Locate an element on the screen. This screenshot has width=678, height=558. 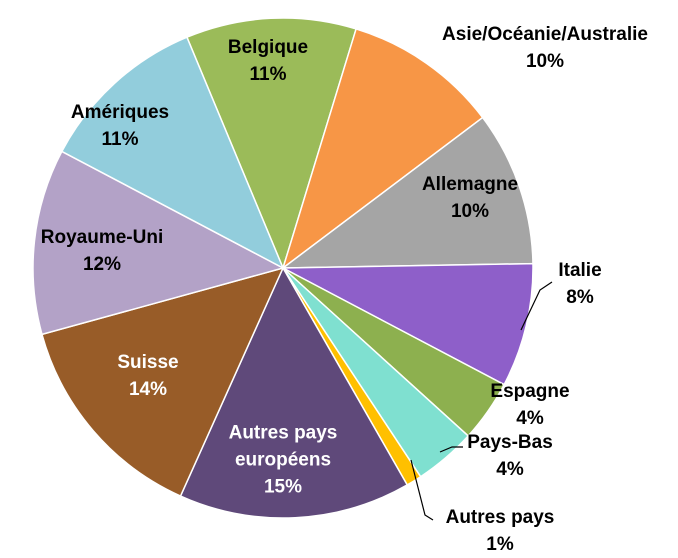
category-name: Allemagne is located at coordinates (470, 184).